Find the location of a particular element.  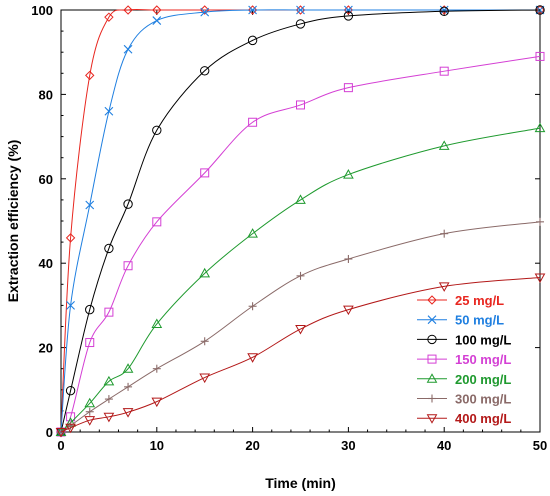

y-tick-label: 60 is located at coordinates (46, 179).